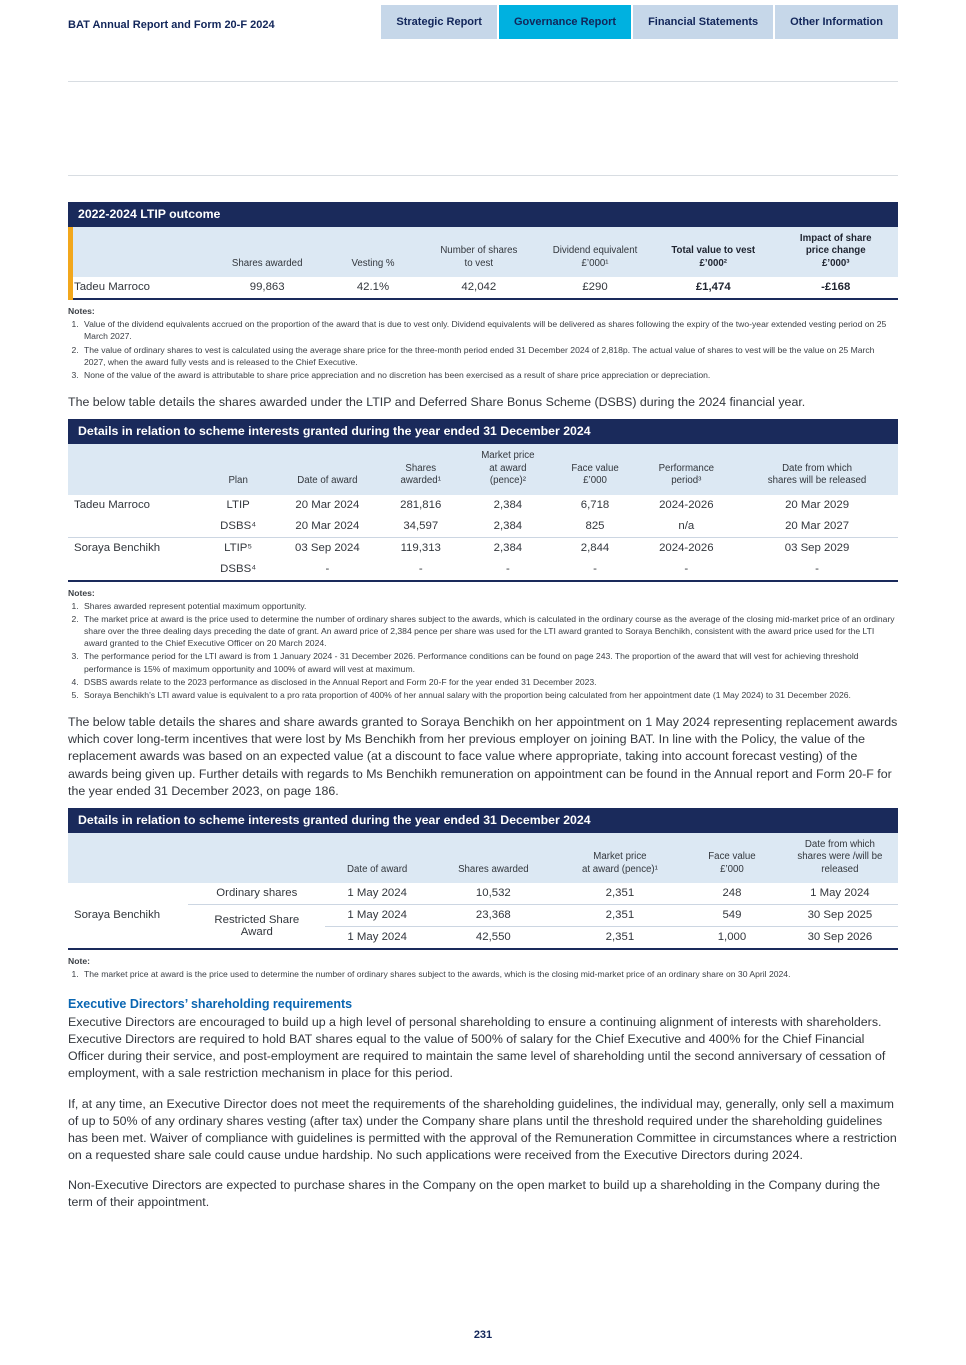 The height and width of the screenshot is (1365, 966). I want to click on col-face-value: Face value £’000, so click(595, 469).